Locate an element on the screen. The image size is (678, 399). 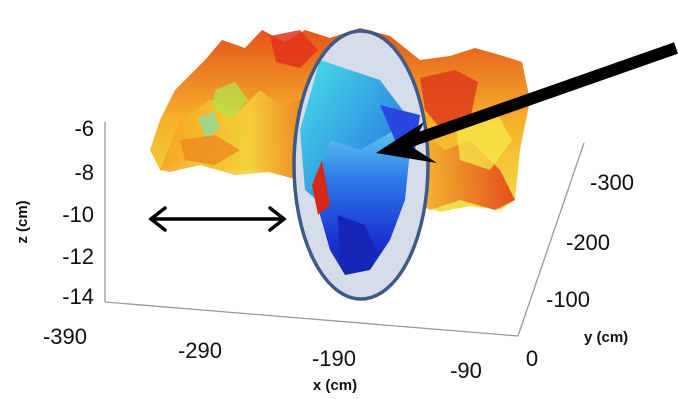
y-ticks: 0 -100 -200 -300 is located at coordinates (580, 270).